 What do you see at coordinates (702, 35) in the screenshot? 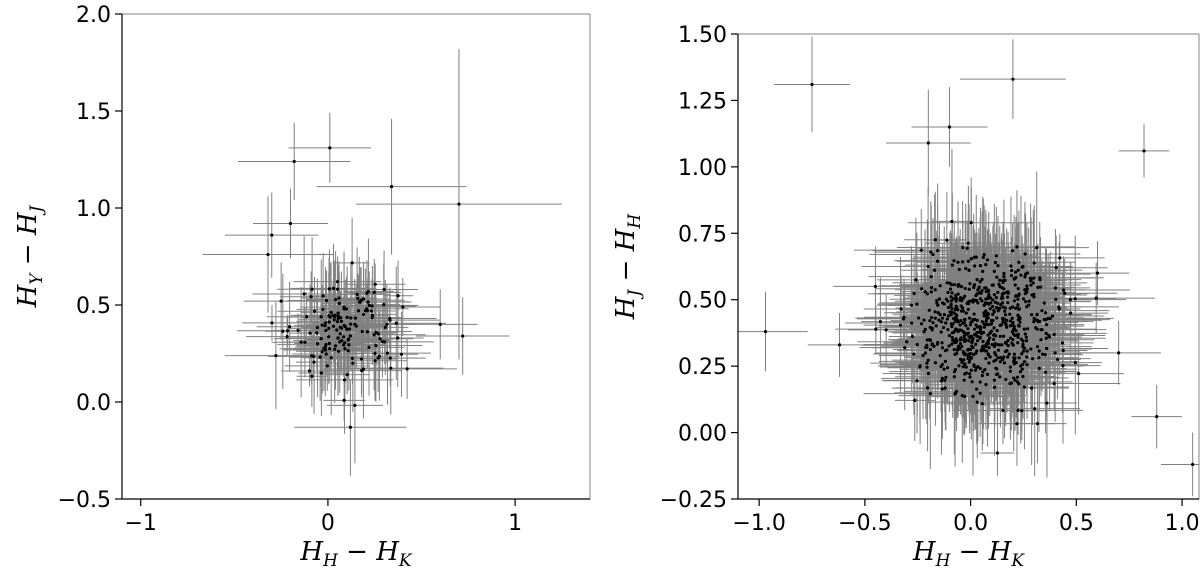
I see `y-tick-label: 1.50` at bounding box center [702, 35].